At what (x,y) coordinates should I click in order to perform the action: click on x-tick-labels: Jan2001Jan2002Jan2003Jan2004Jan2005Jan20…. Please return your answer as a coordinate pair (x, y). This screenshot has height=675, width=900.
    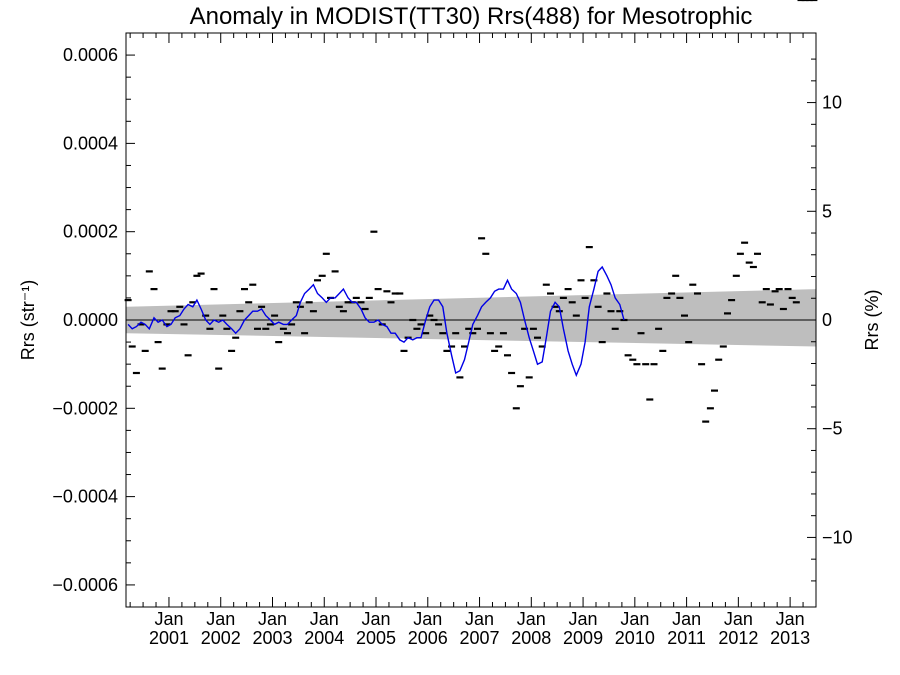
    Looking at the image, I should click on (479, 628).